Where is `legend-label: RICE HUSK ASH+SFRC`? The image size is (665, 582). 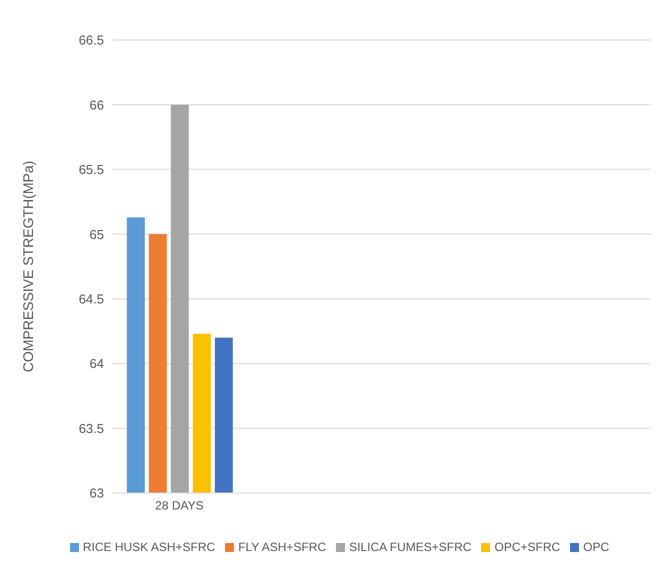 legend-label: RICE HUSK ASH+SFRC is located at coordinates (149, 547).